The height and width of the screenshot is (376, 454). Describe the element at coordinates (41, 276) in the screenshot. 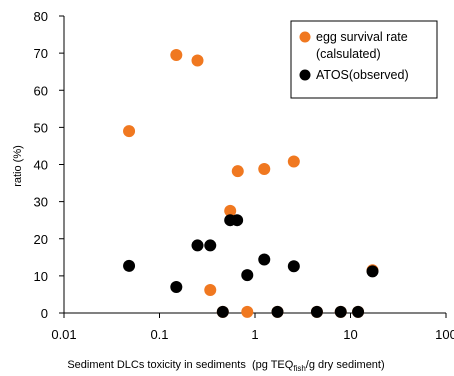

I see `y-tick-label: 10` at that location.